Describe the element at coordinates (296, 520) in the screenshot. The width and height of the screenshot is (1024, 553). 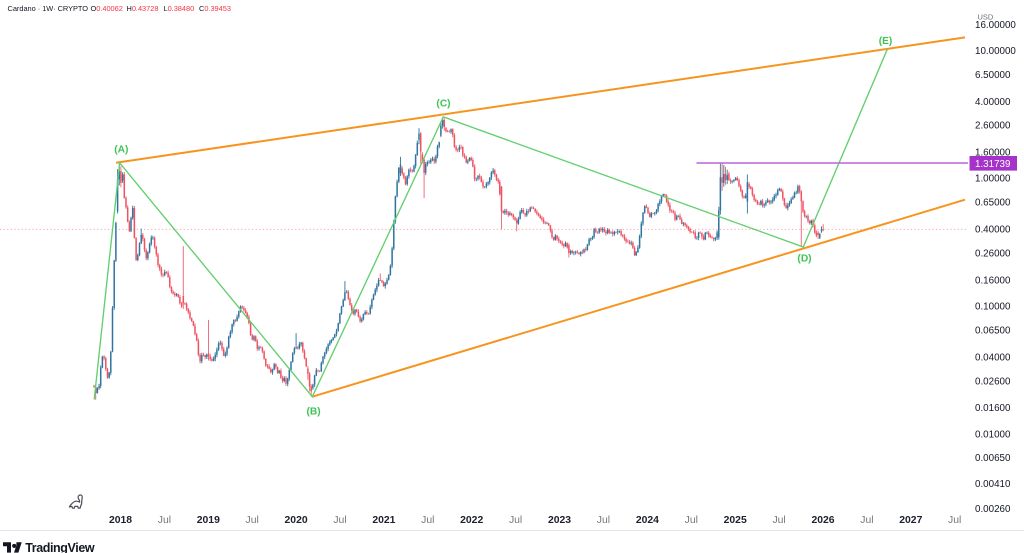
I see `svg-text: 2020` at that location.